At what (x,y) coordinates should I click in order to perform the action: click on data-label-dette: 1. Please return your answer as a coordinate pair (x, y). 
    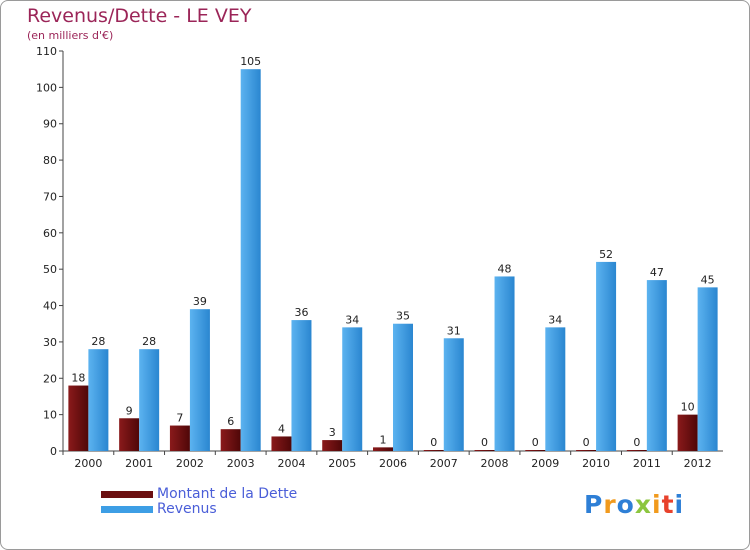
    Looking at the image, I should click on (383, 439).